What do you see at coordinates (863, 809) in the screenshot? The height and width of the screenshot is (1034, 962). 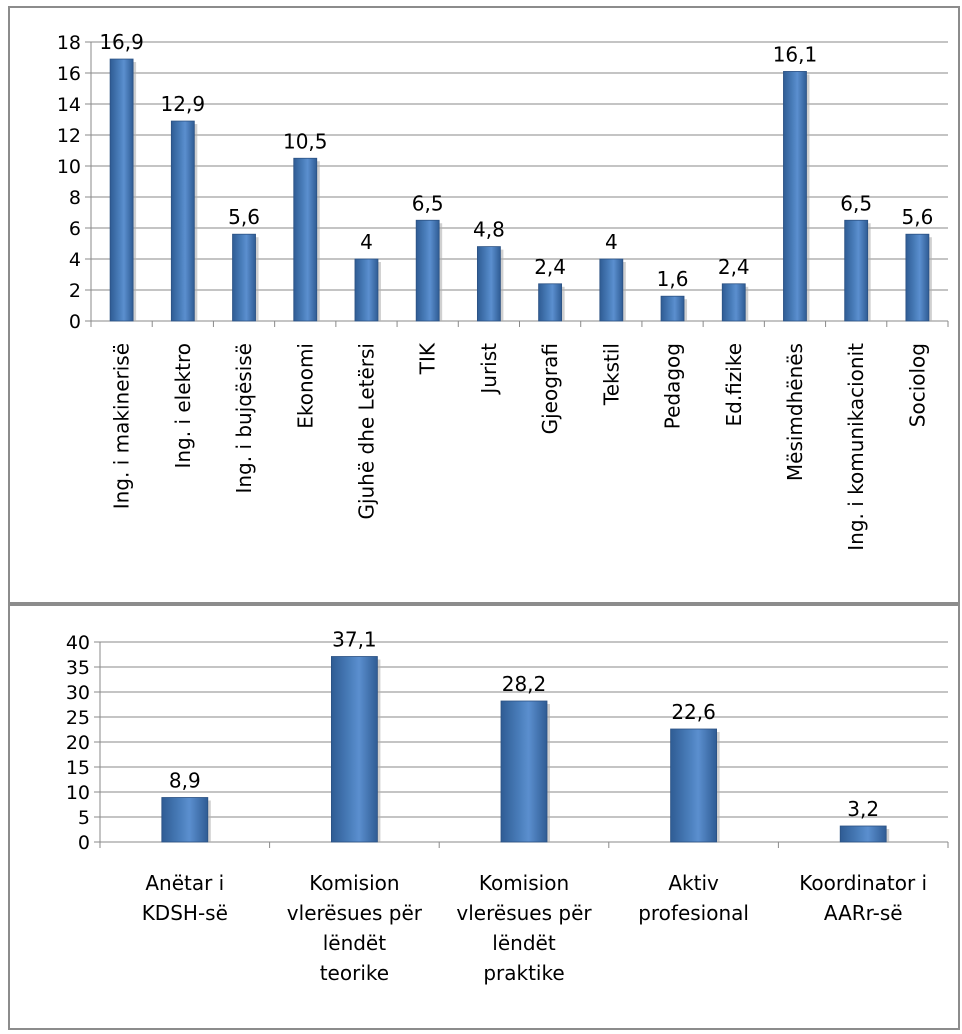 I see `data-label: 3,2` at bounding box center [863, 809].